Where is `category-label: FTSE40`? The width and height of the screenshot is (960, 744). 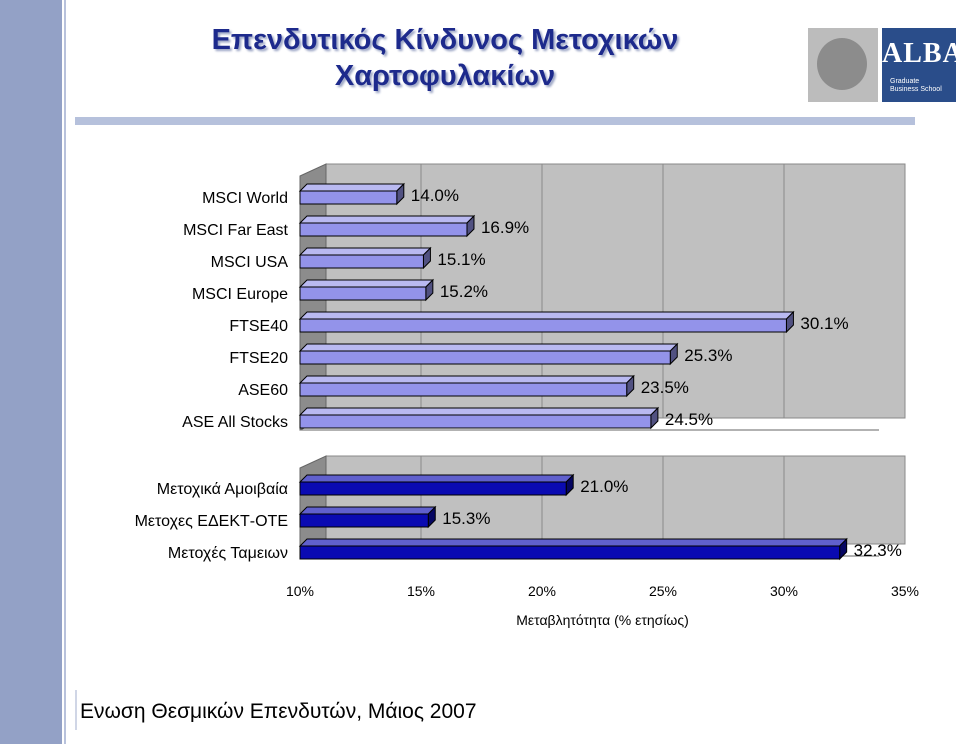 category-label: FTSE40 is located at coordinates (258, 326).